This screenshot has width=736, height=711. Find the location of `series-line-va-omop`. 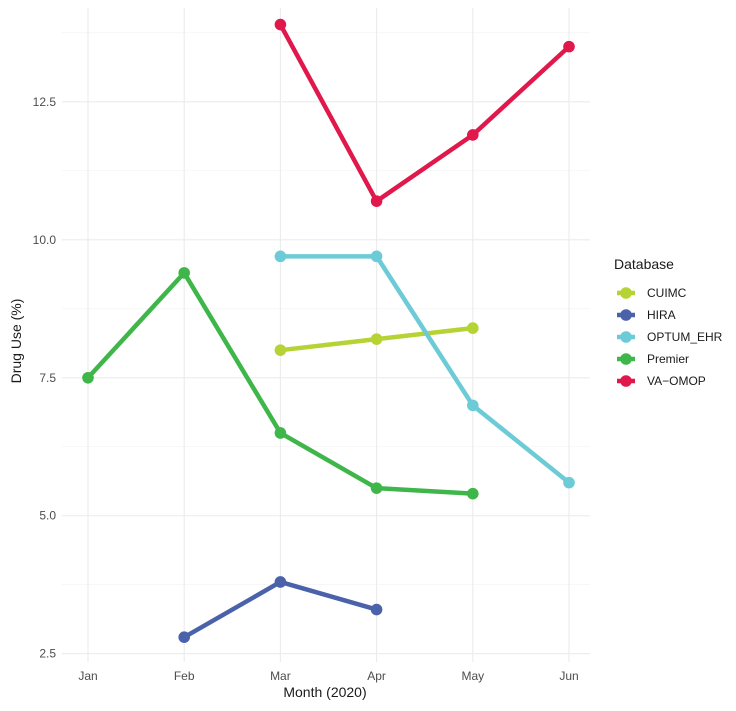

series-line-va-omop is located at coordinates (425, 113).